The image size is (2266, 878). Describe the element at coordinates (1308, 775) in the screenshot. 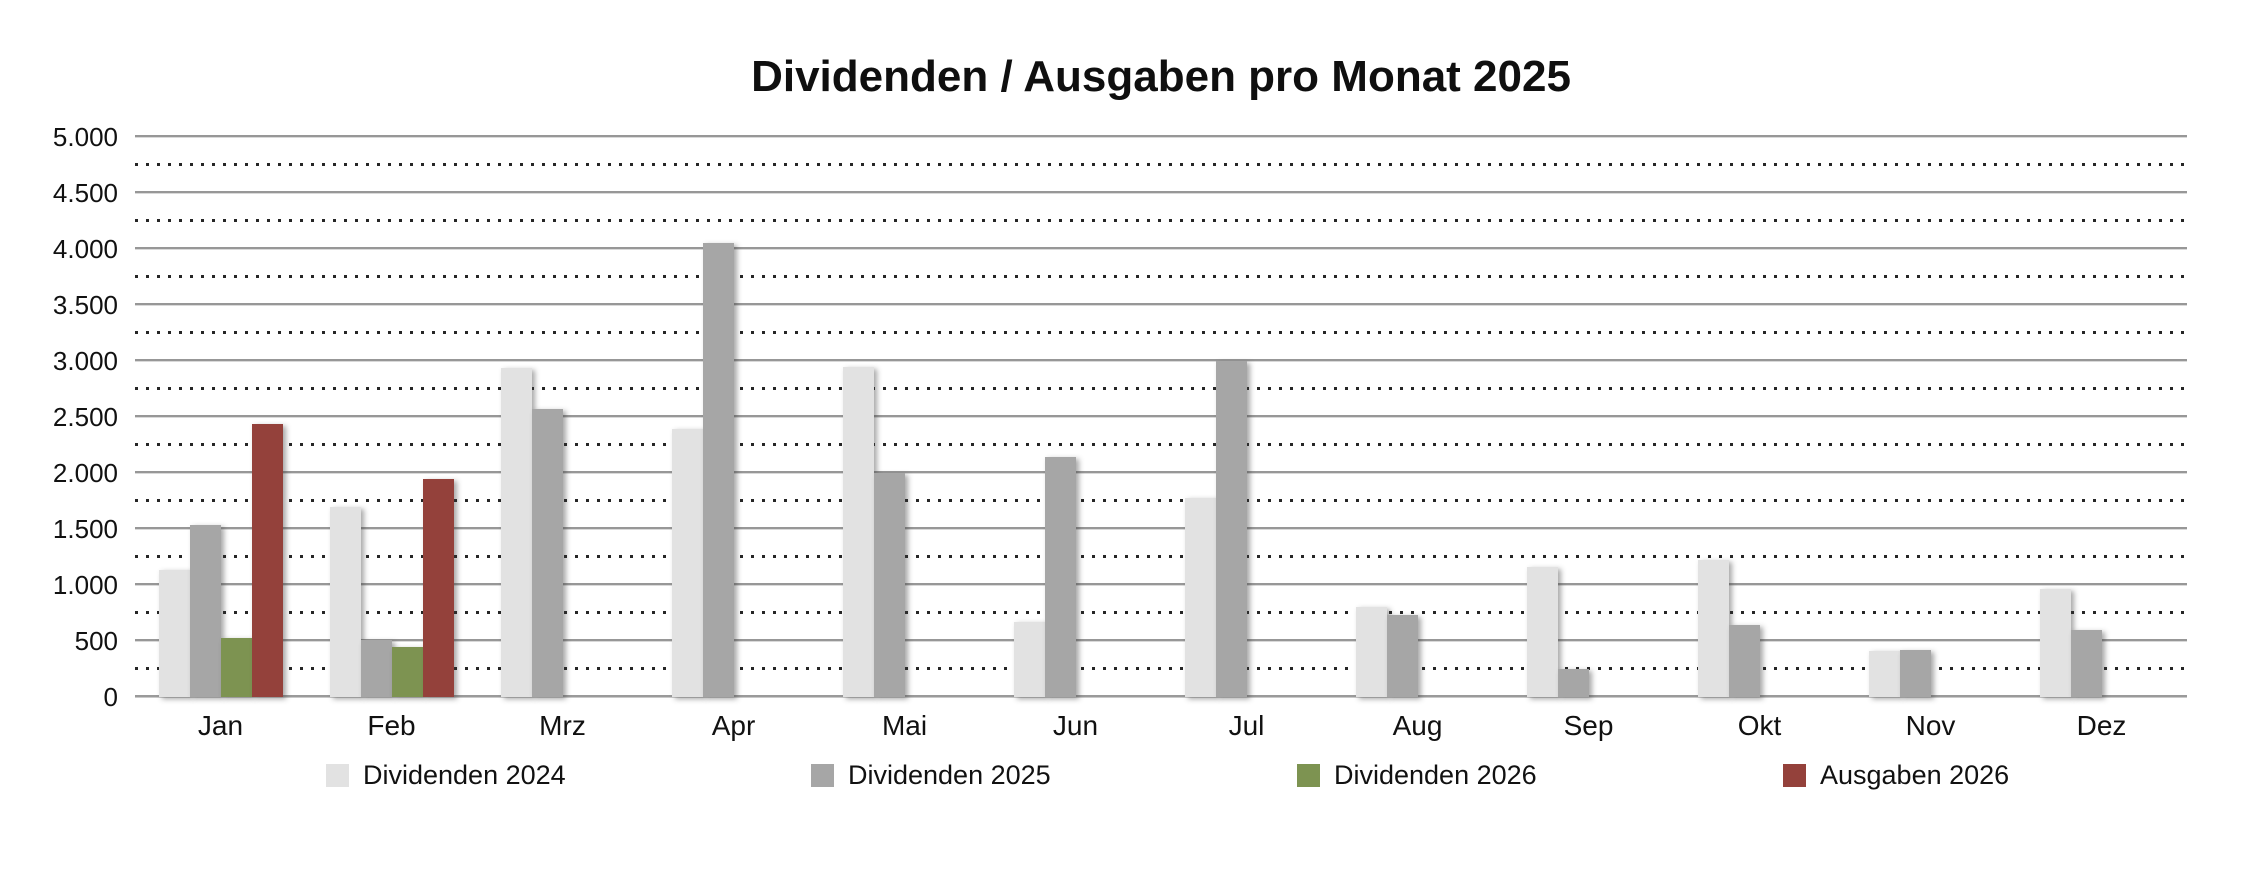

I see `legend-swatch-dividenden-2026` at that location.